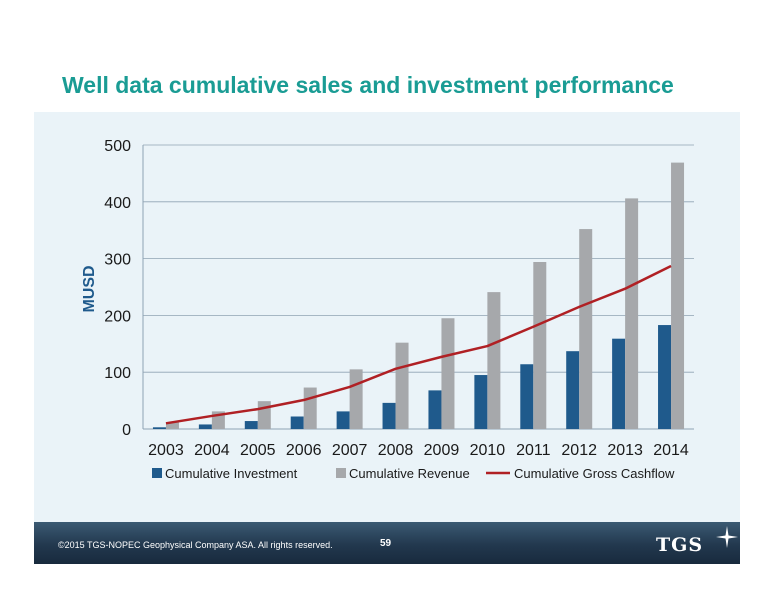 The image size is (776, 600). I want to click on y-tick-label: 200, so click(117, 316).